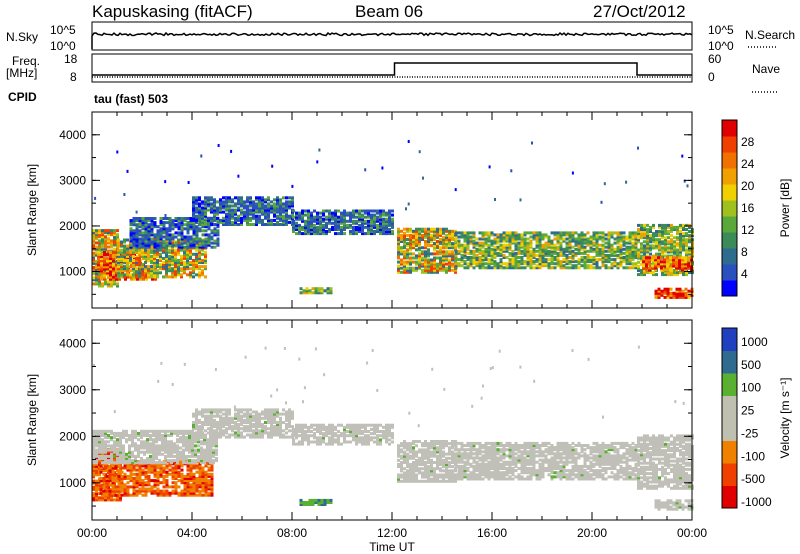  I want to click on speckle, so click(382, 168).